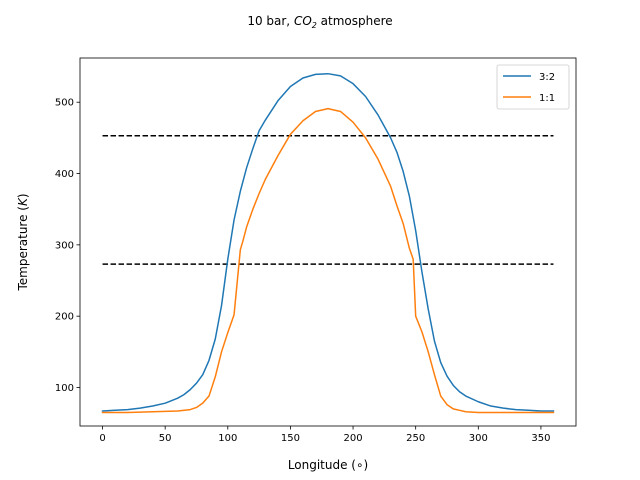 This screenshot has height=480, width=640. I want to click on y-axis-label-unit: K, so click(23, 201).